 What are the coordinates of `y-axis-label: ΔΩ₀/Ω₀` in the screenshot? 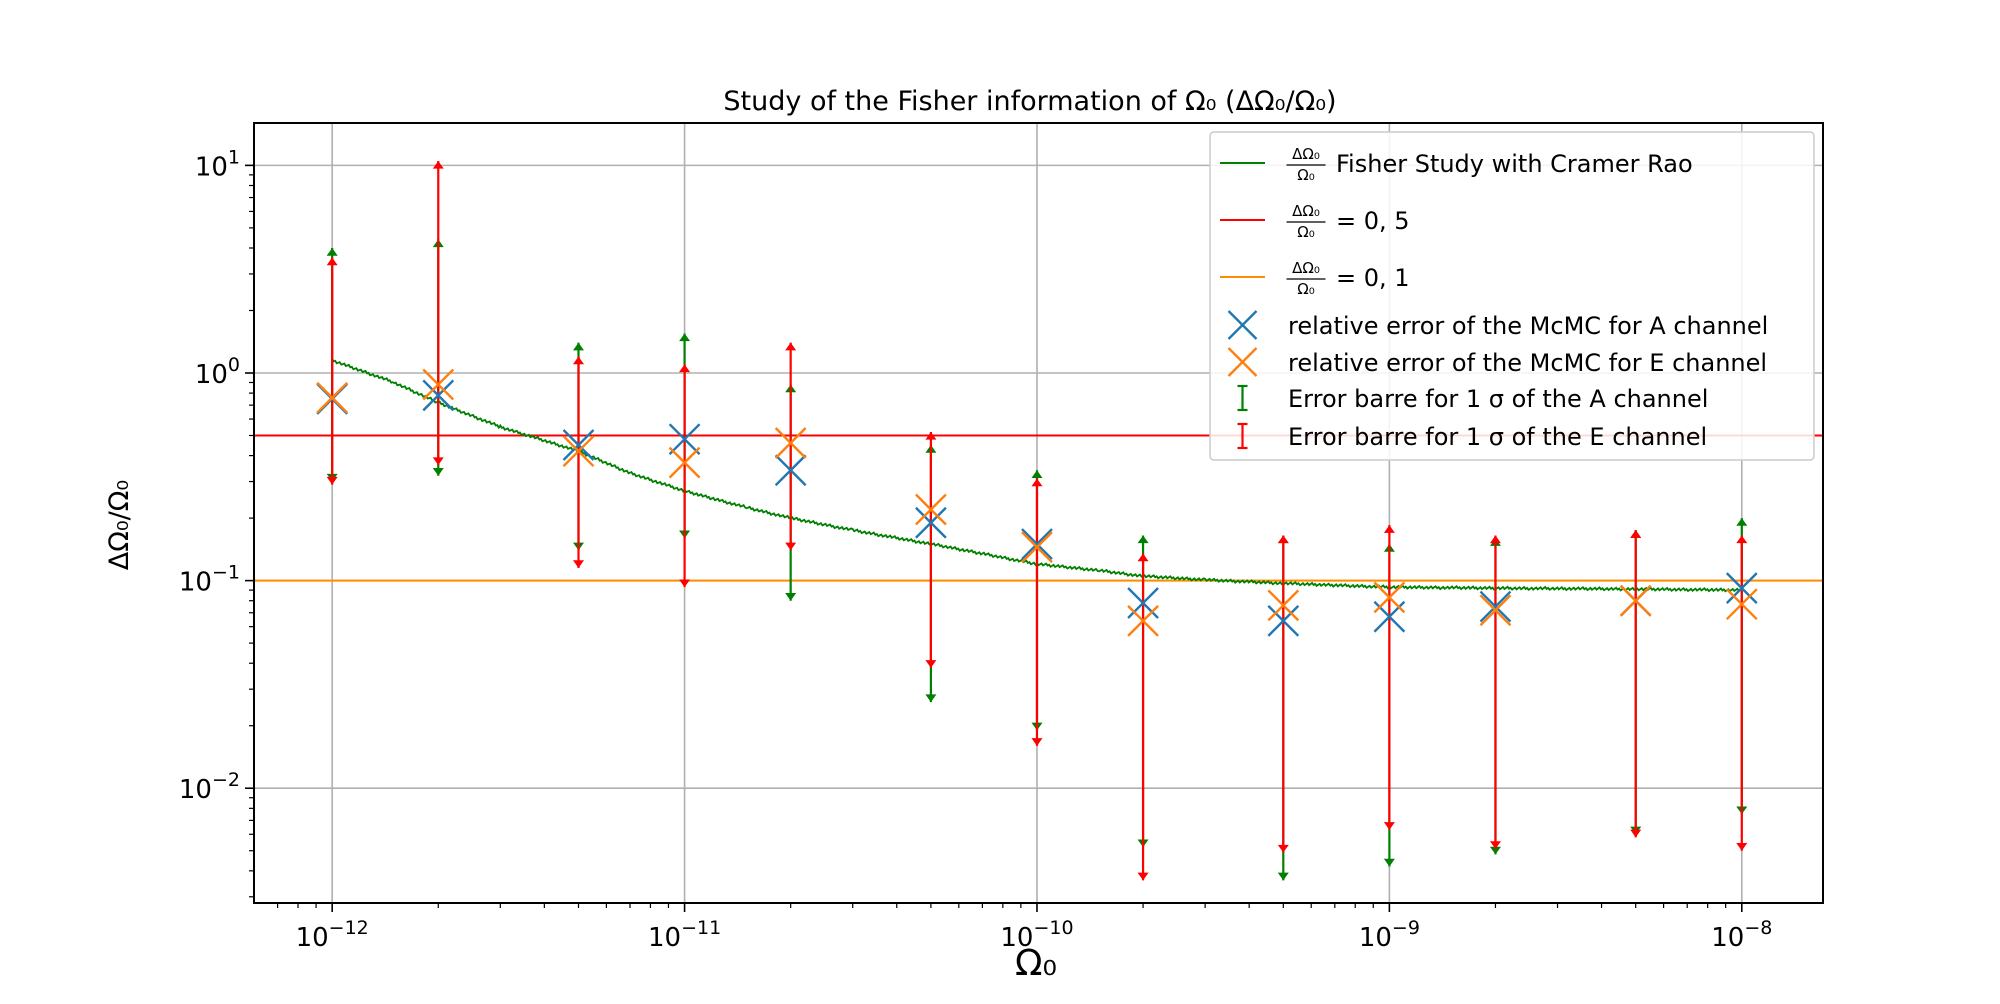 It's located at (119, 525).